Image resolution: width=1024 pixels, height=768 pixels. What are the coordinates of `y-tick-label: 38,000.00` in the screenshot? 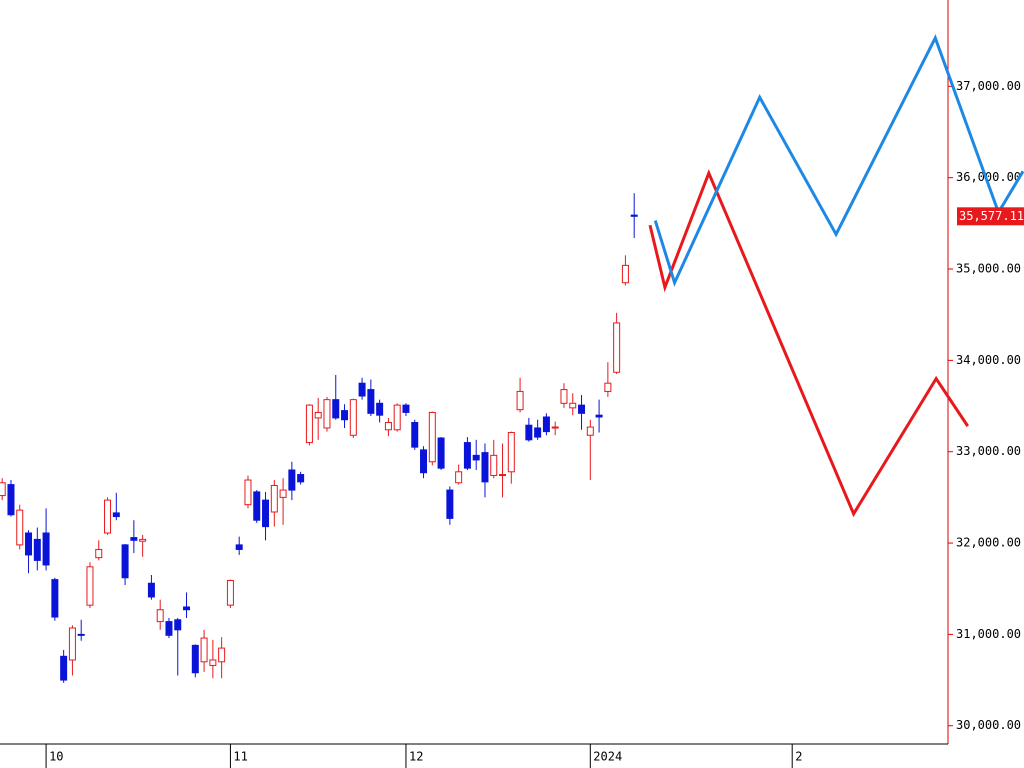 It's located at (988, 1).